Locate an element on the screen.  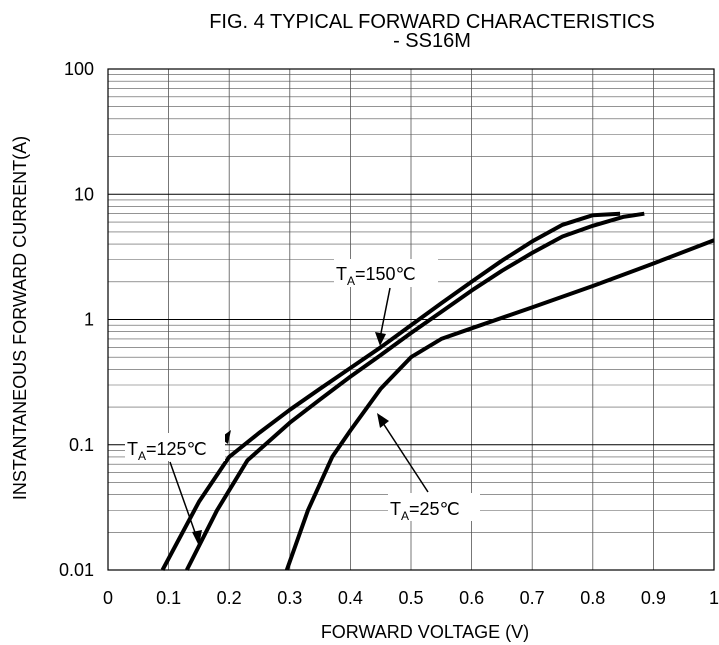
label-ta150: TA=150℃ is located at coordinates (376, 276).